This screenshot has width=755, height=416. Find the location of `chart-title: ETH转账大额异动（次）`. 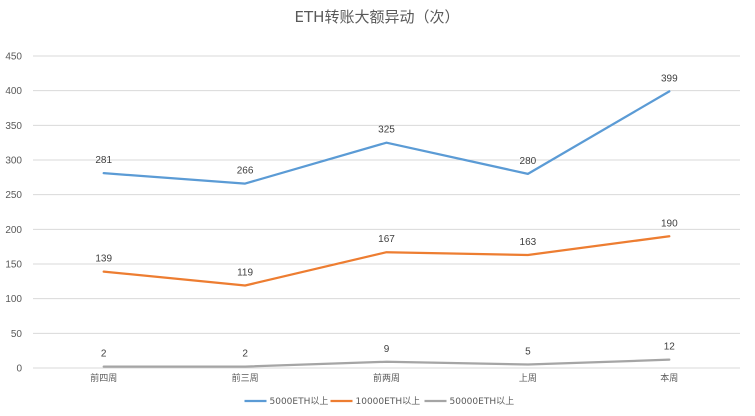

chart-title: ETH转账大额异动（次） is located at coordinates (377, 17).